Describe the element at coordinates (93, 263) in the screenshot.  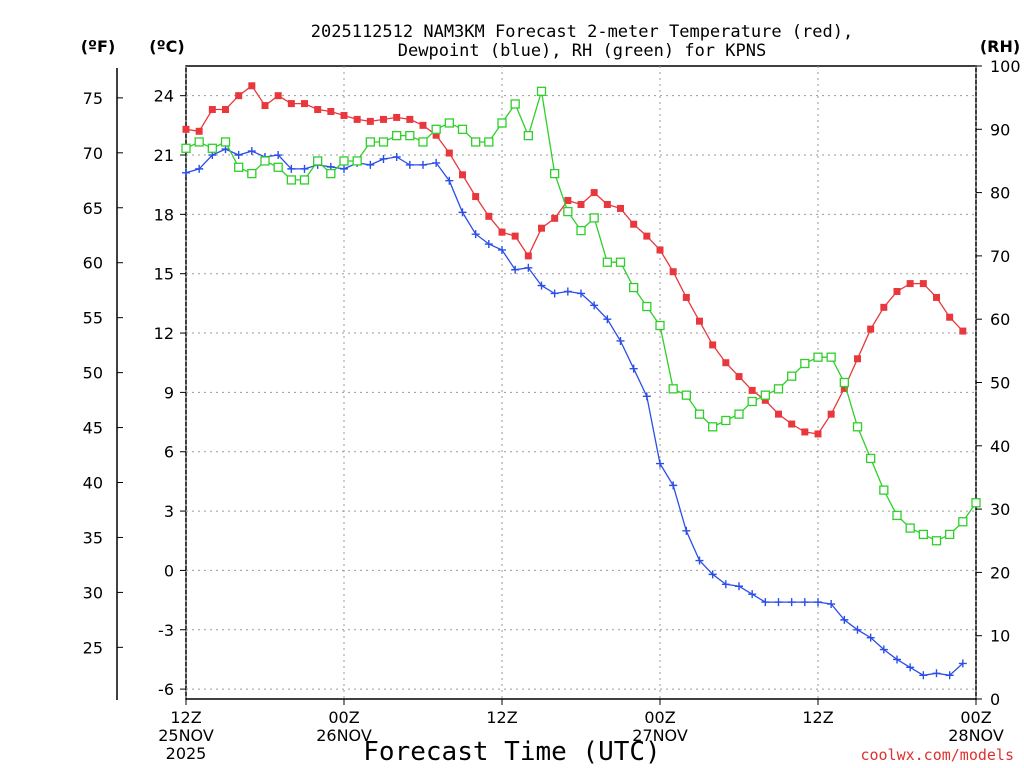
I see `fahrenheit-tick-label: 60` at that location.